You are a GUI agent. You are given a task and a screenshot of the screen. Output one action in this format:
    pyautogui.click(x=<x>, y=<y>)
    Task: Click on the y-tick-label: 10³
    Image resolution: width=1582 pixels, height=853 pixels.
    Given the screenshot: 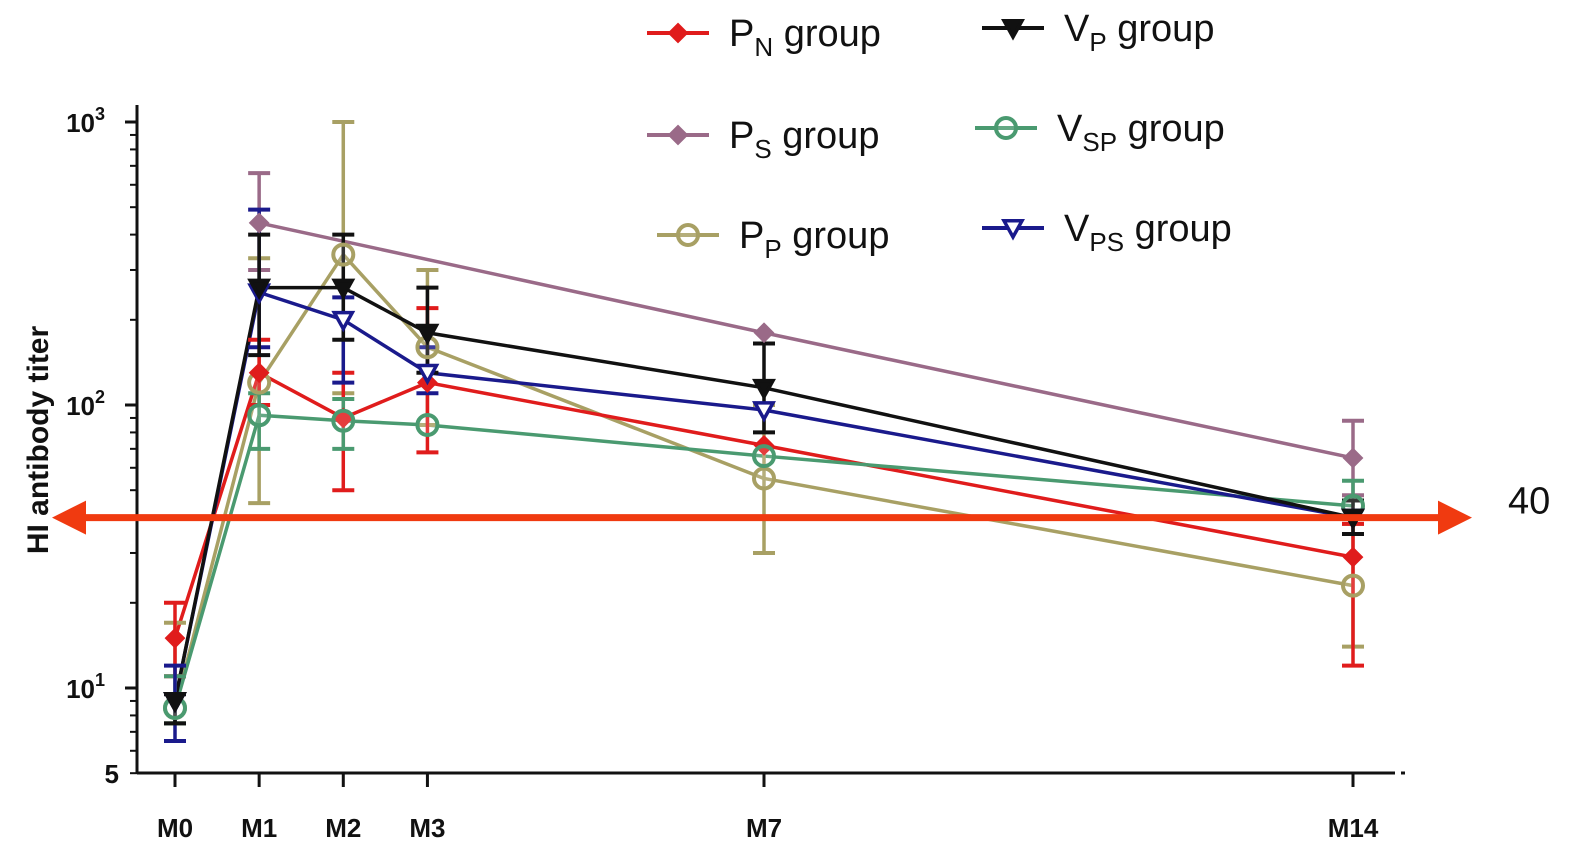 What is the action you would take?
    pyautogui.click(x=85, y=121)
    